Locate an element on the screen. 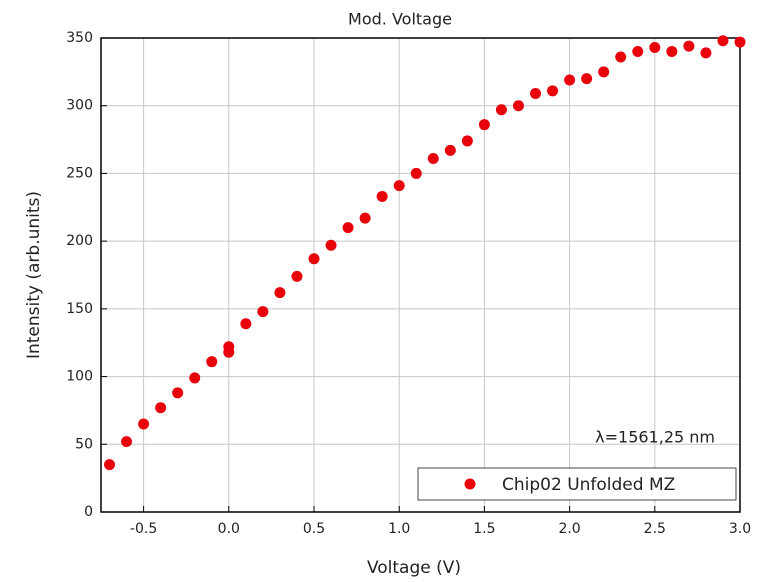 Image resolution: width=759 pixels, height=582 pixels. x-tick-label: 1.0 is located at coordinates (399, 529).